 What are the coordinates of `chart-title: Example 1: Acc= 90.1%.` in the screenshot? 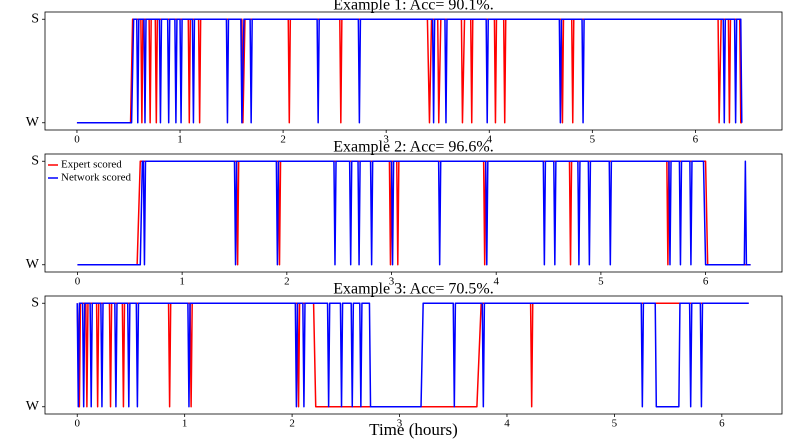 It's located at (413, 7).